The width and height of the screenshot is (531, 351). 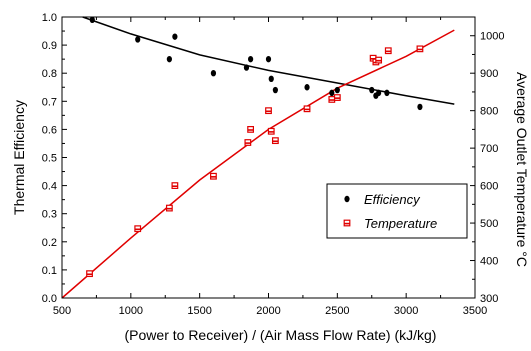 I want to click on legend: Efficiency Temperature, so click(x=397, y=211).